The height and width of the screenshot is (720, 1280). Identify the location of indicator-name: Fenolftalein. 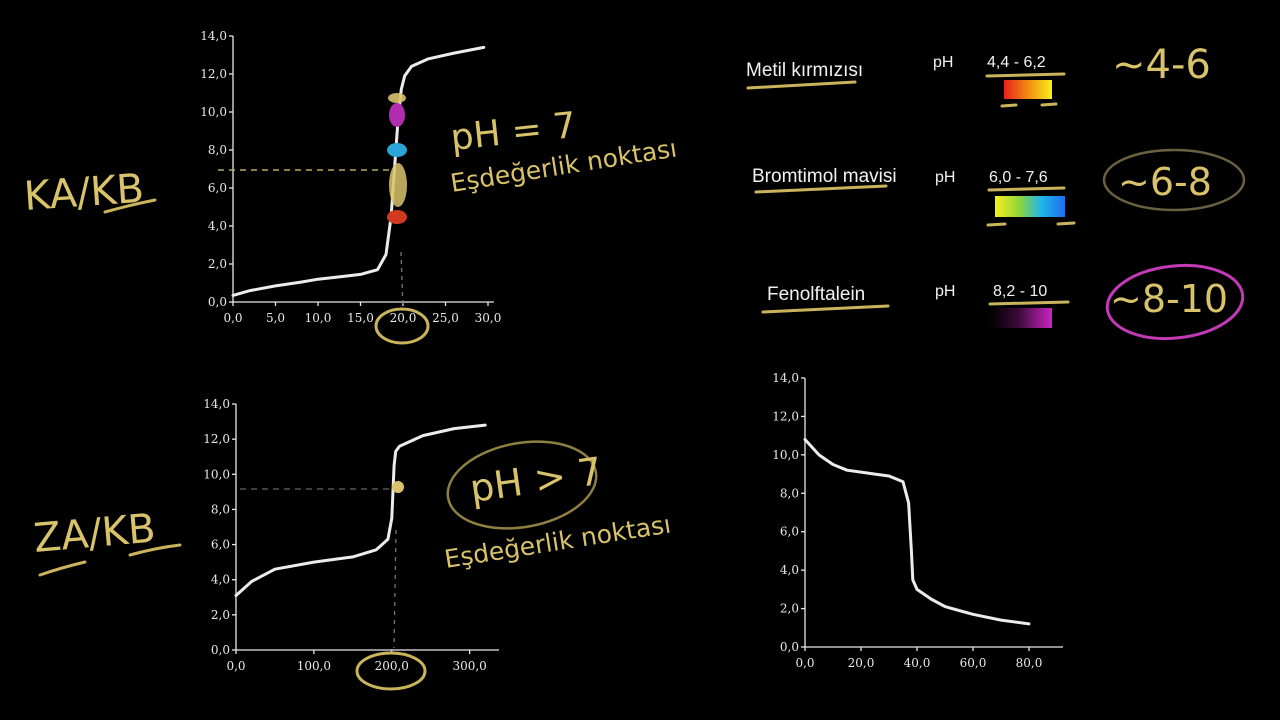
(816, 294).